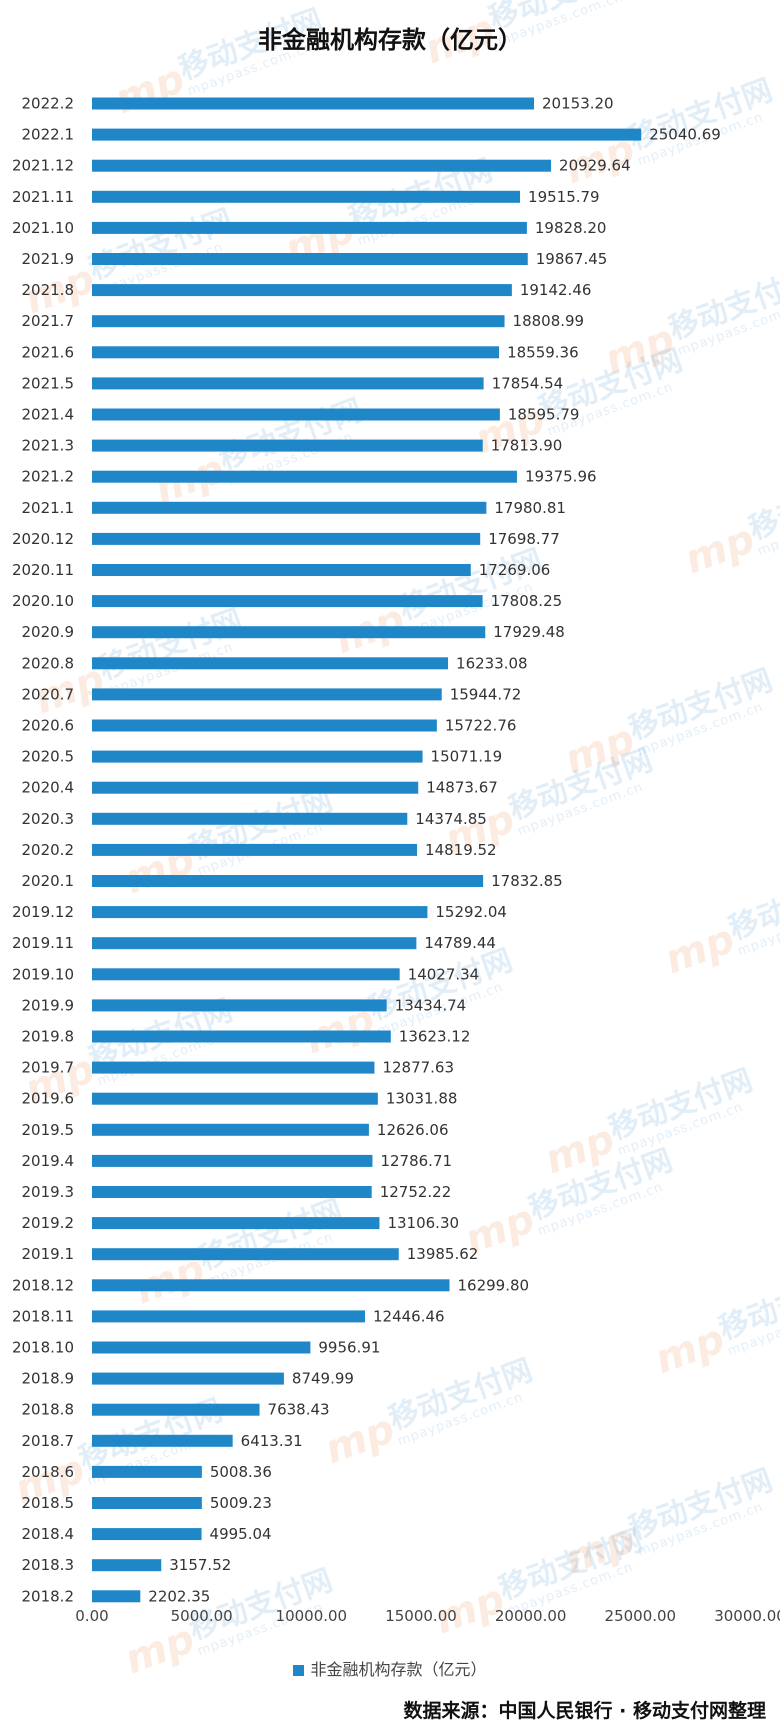  I want to click on category-label-2022.1: 2022.1, so click(48, 135).